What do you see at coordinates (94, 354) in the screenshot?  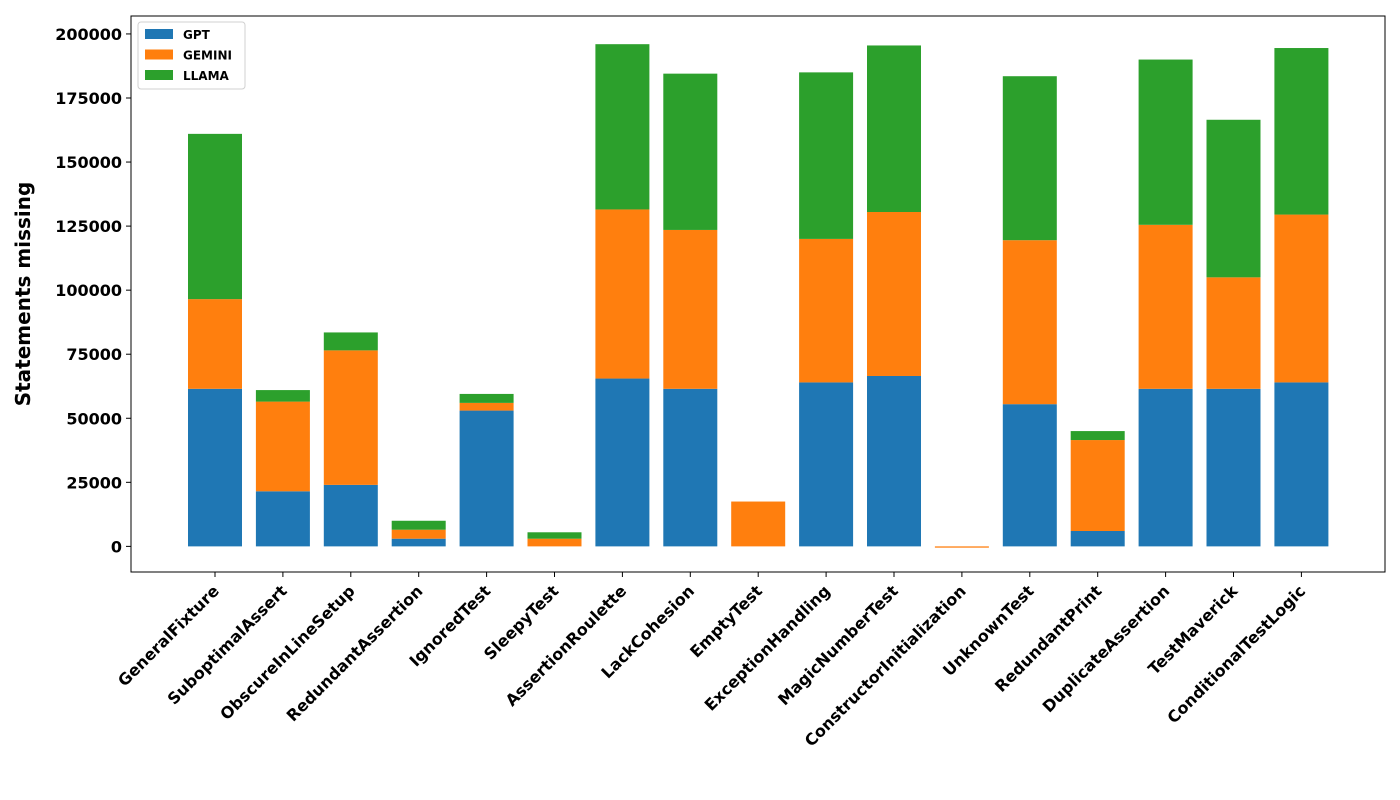 I see `y-tick-label: 75000` at bounding box center [94, 354].